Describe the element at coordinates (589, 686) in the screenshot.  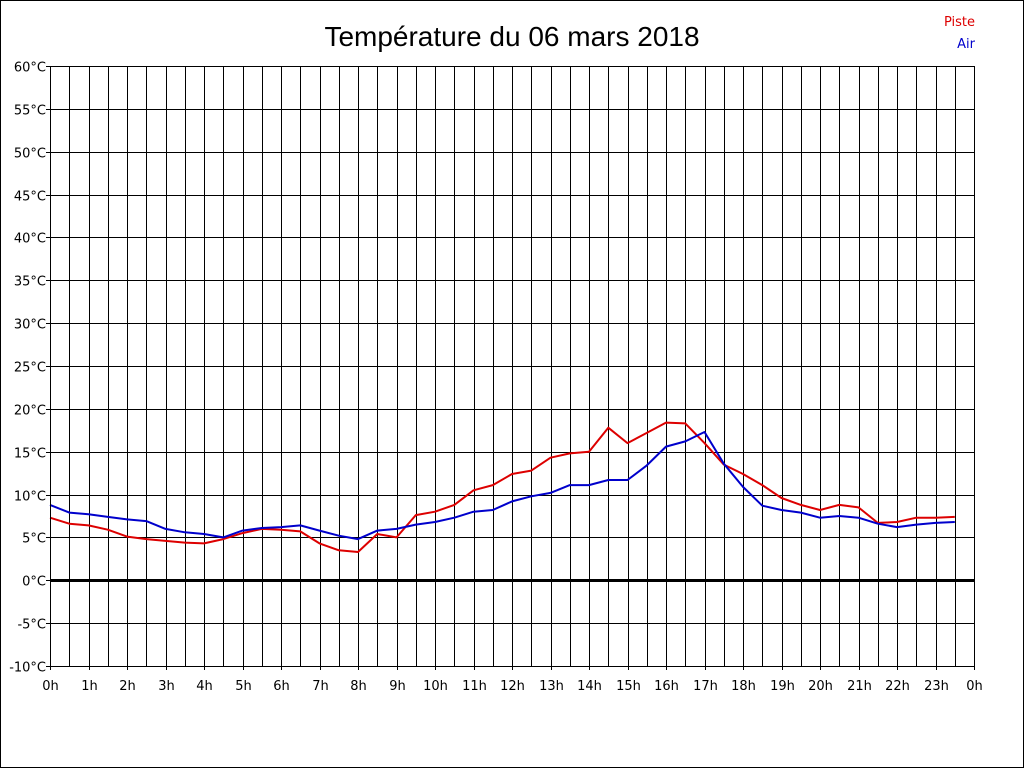
I see `x-tick-label: 14h` at that location.